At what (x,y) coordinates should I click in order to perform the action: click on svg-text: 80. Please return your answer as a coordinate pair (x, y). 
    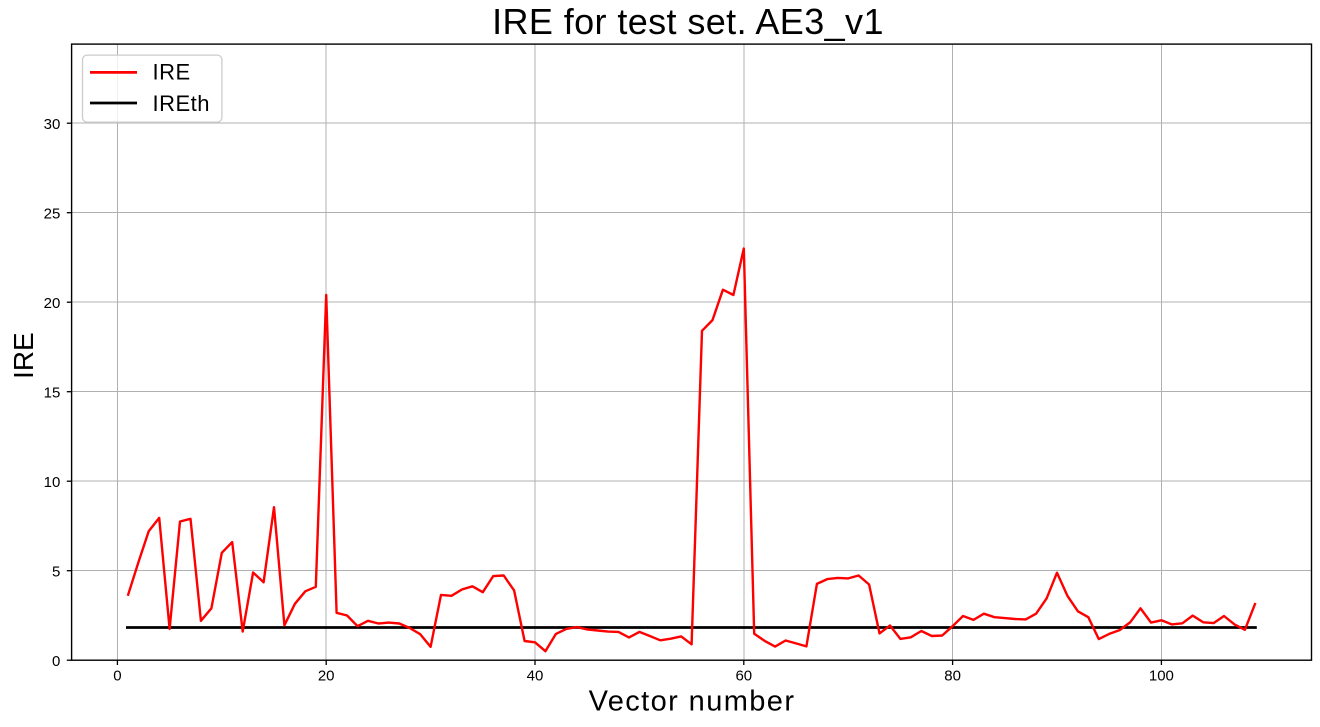
    Looking at the image, I should click on (952, 676).